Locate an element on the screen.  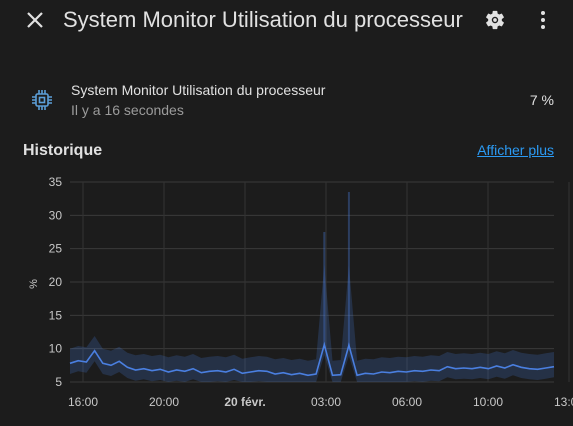
dialog-header: System Monitor Utilisation du processeur is located at coordinates (286, 21).